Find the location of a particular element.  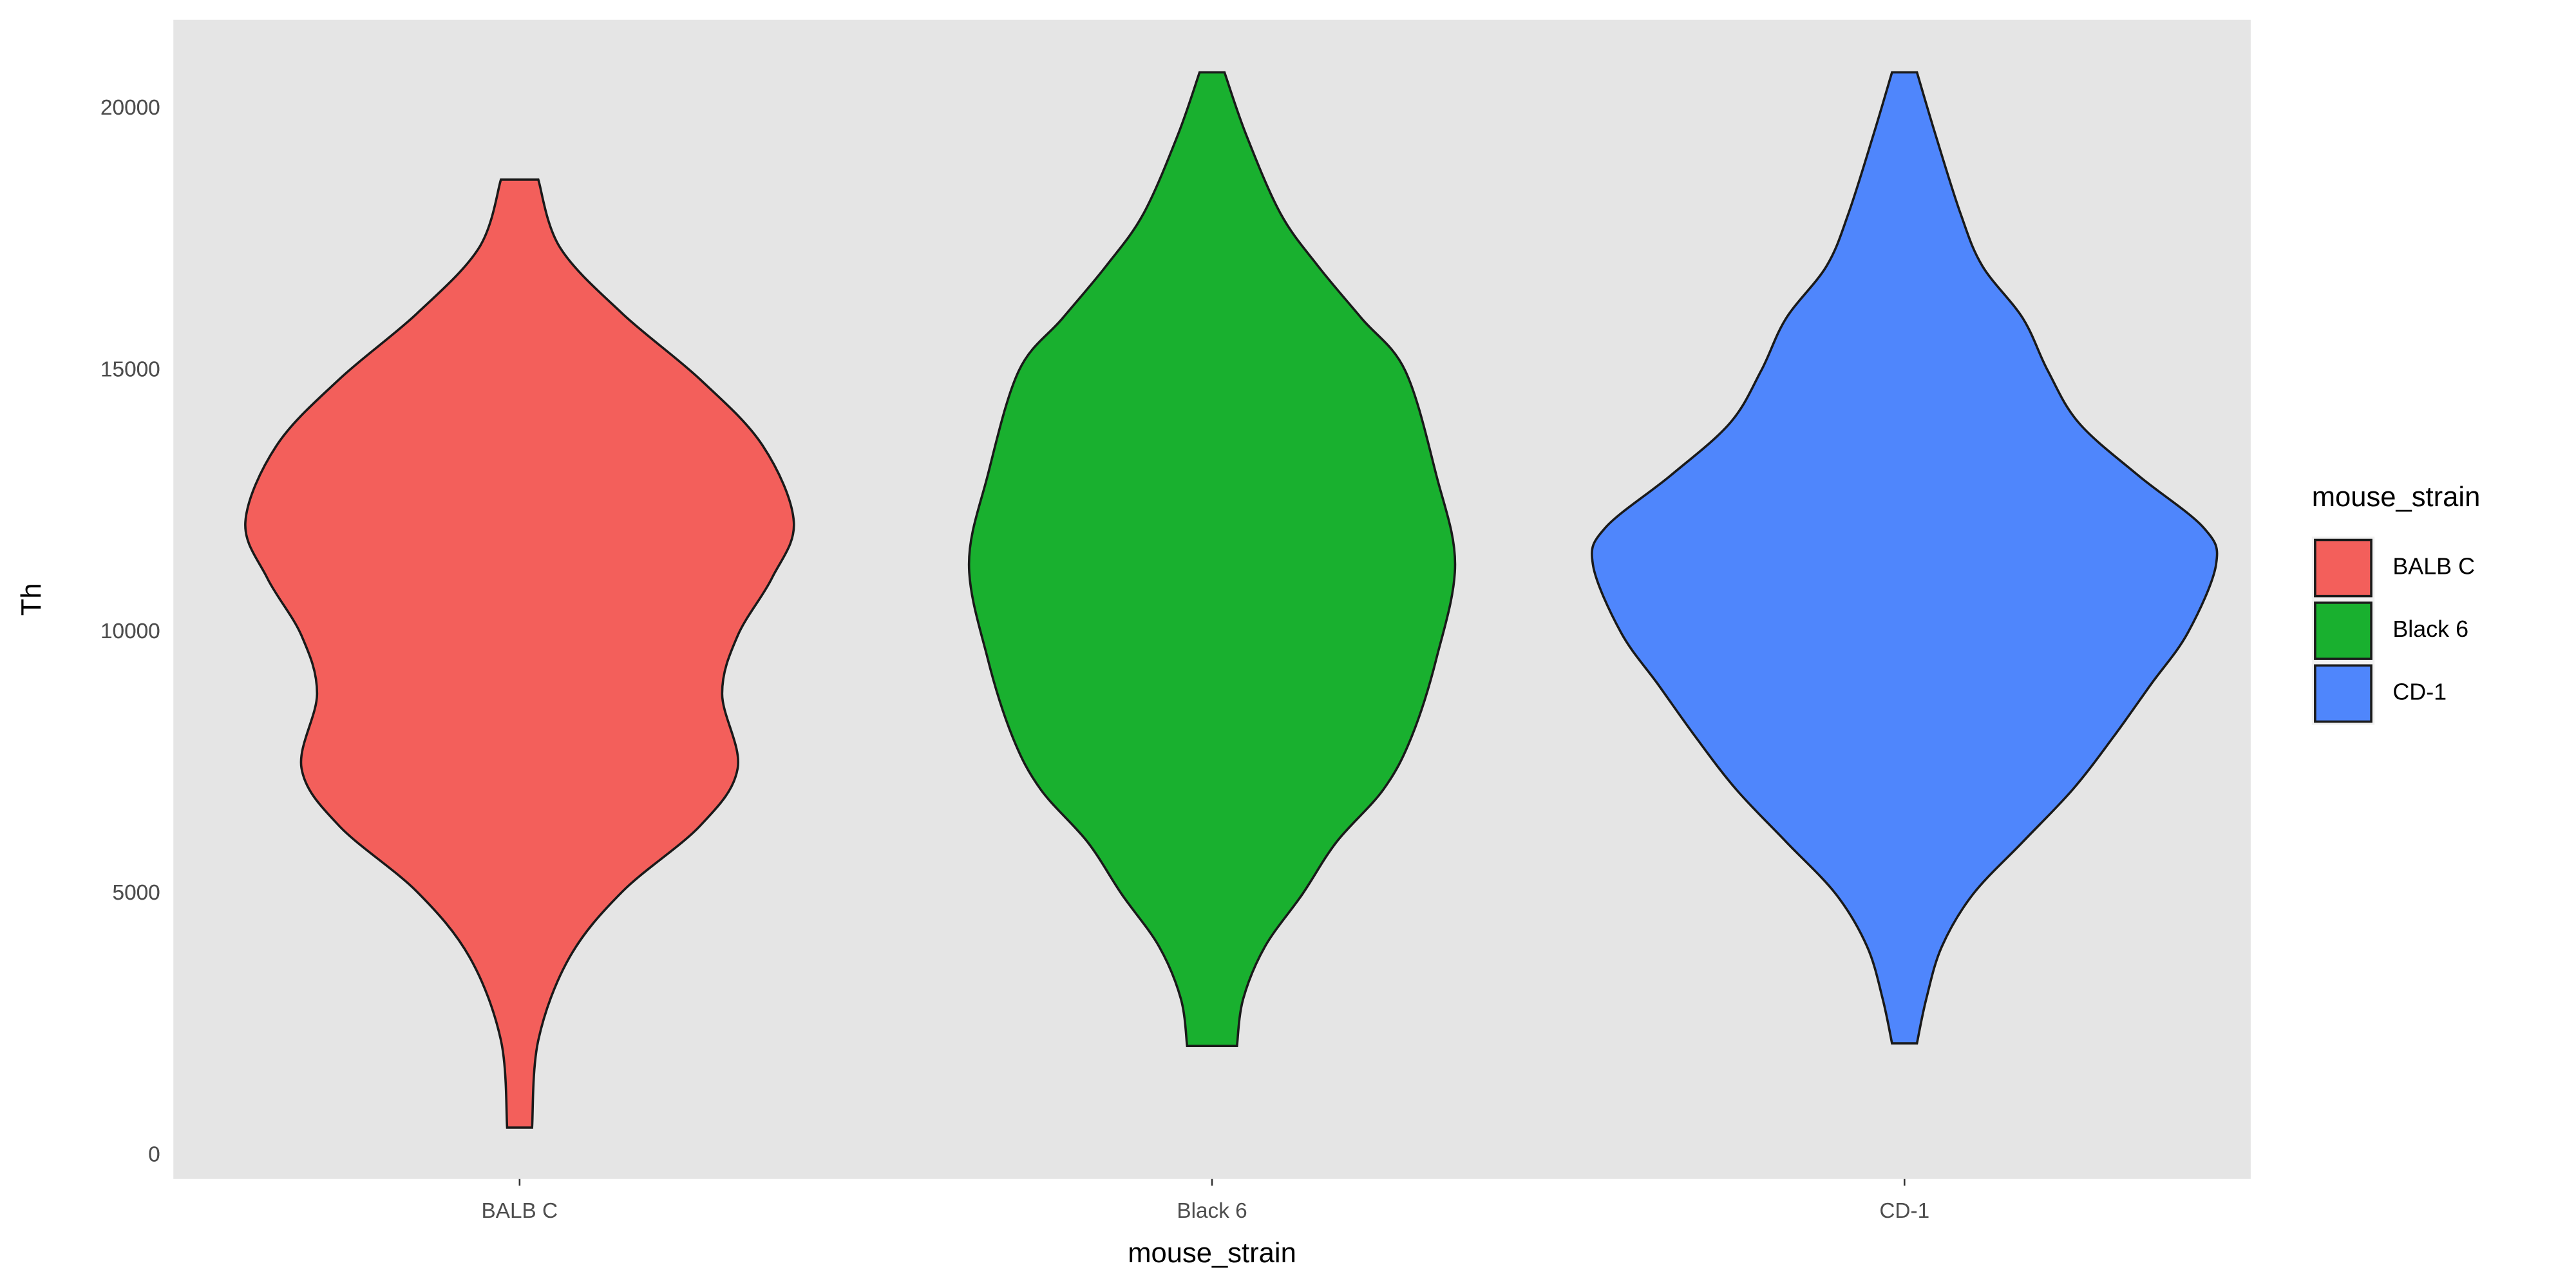

x-axis-title: mouse_strain is located at coordinates (1212, 1254).